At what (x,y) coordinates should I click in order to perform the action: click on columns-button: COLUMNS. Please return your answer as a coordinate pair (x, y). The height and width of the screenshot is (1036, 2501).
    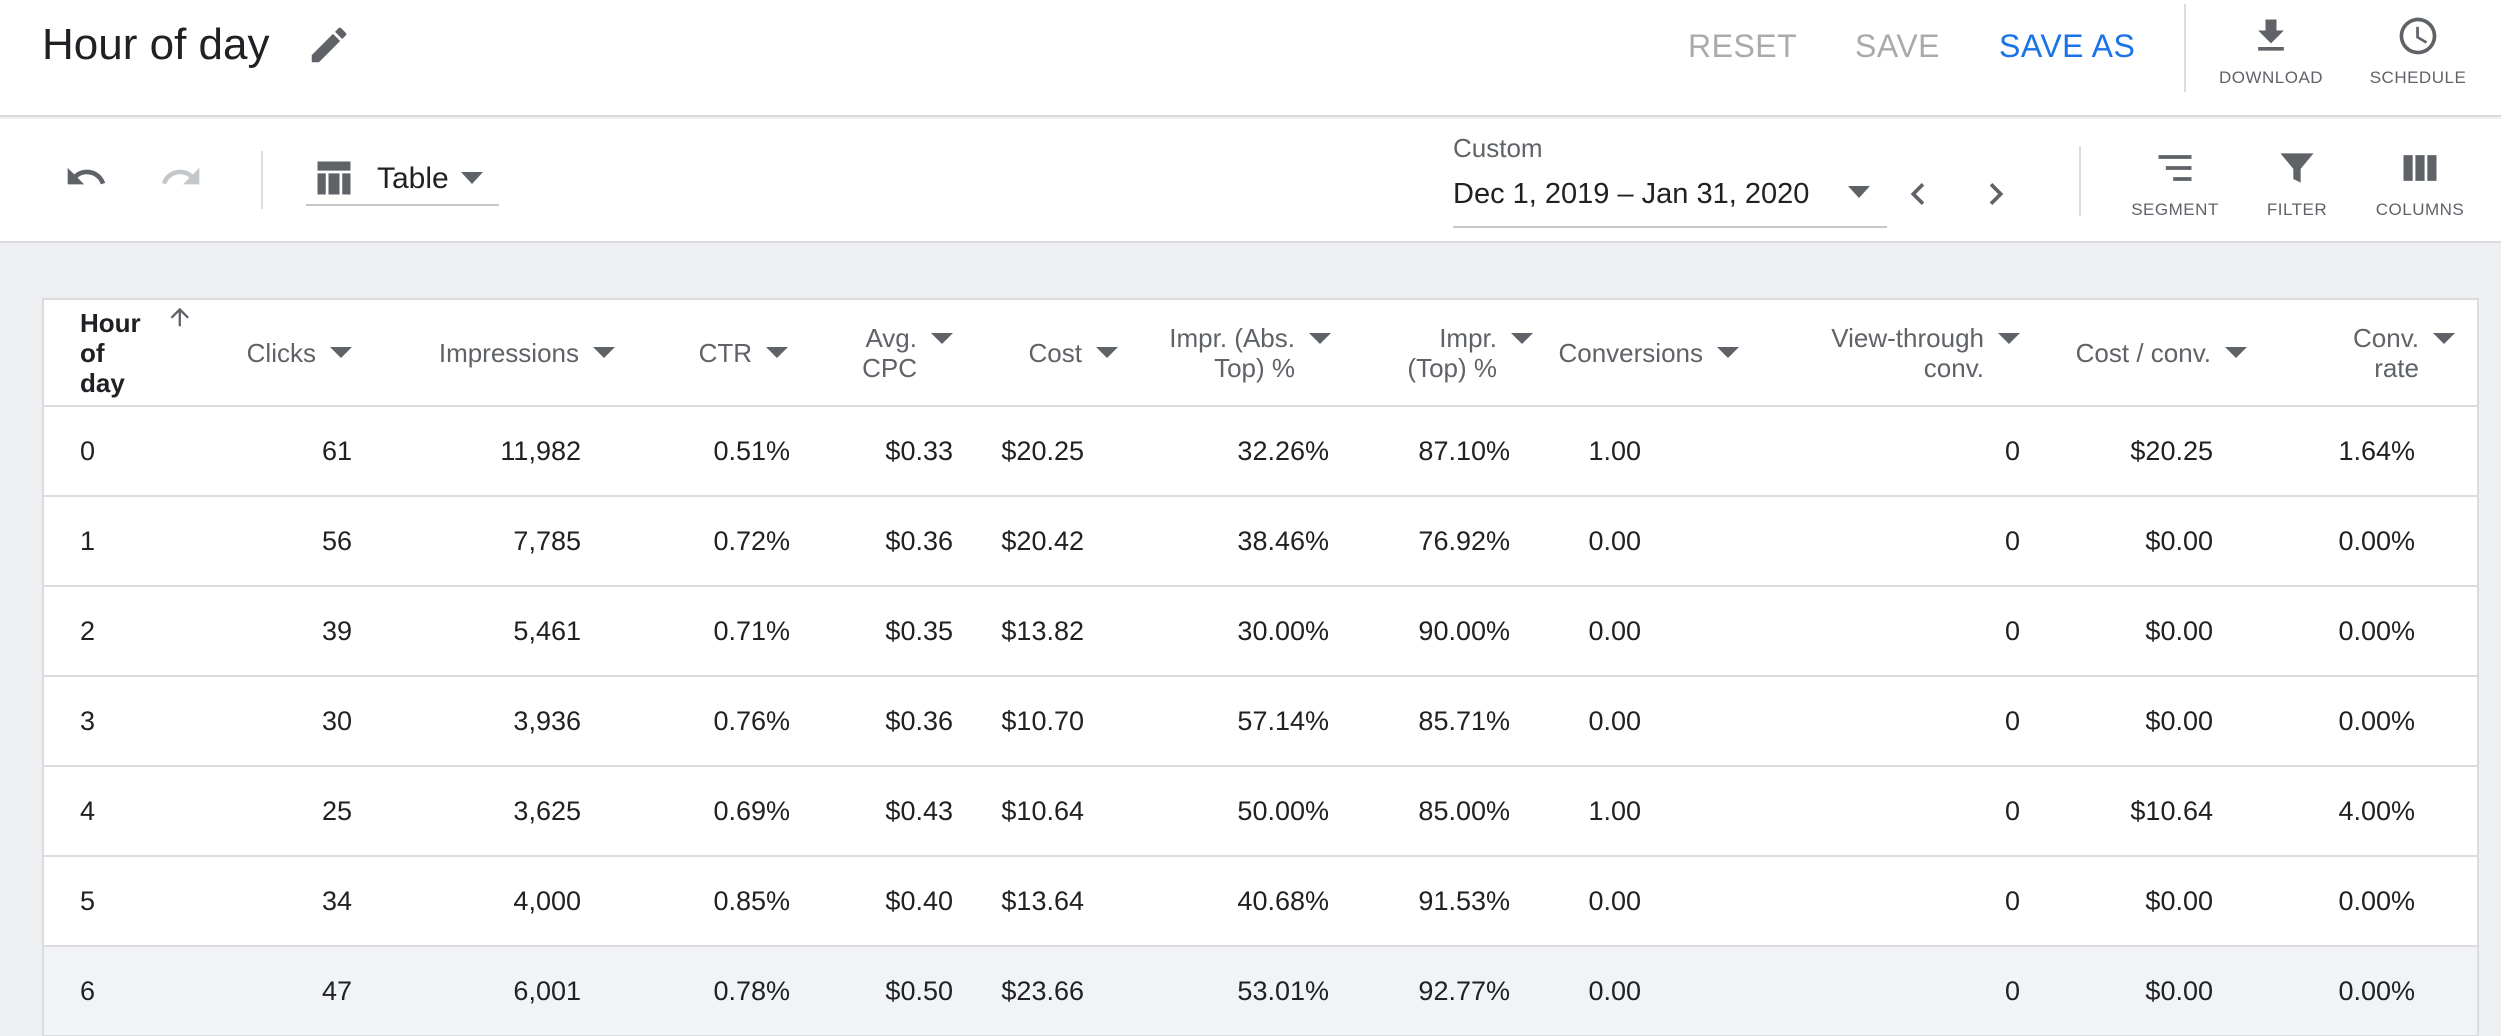
    Looking at the image, I should click on (2420, 183).